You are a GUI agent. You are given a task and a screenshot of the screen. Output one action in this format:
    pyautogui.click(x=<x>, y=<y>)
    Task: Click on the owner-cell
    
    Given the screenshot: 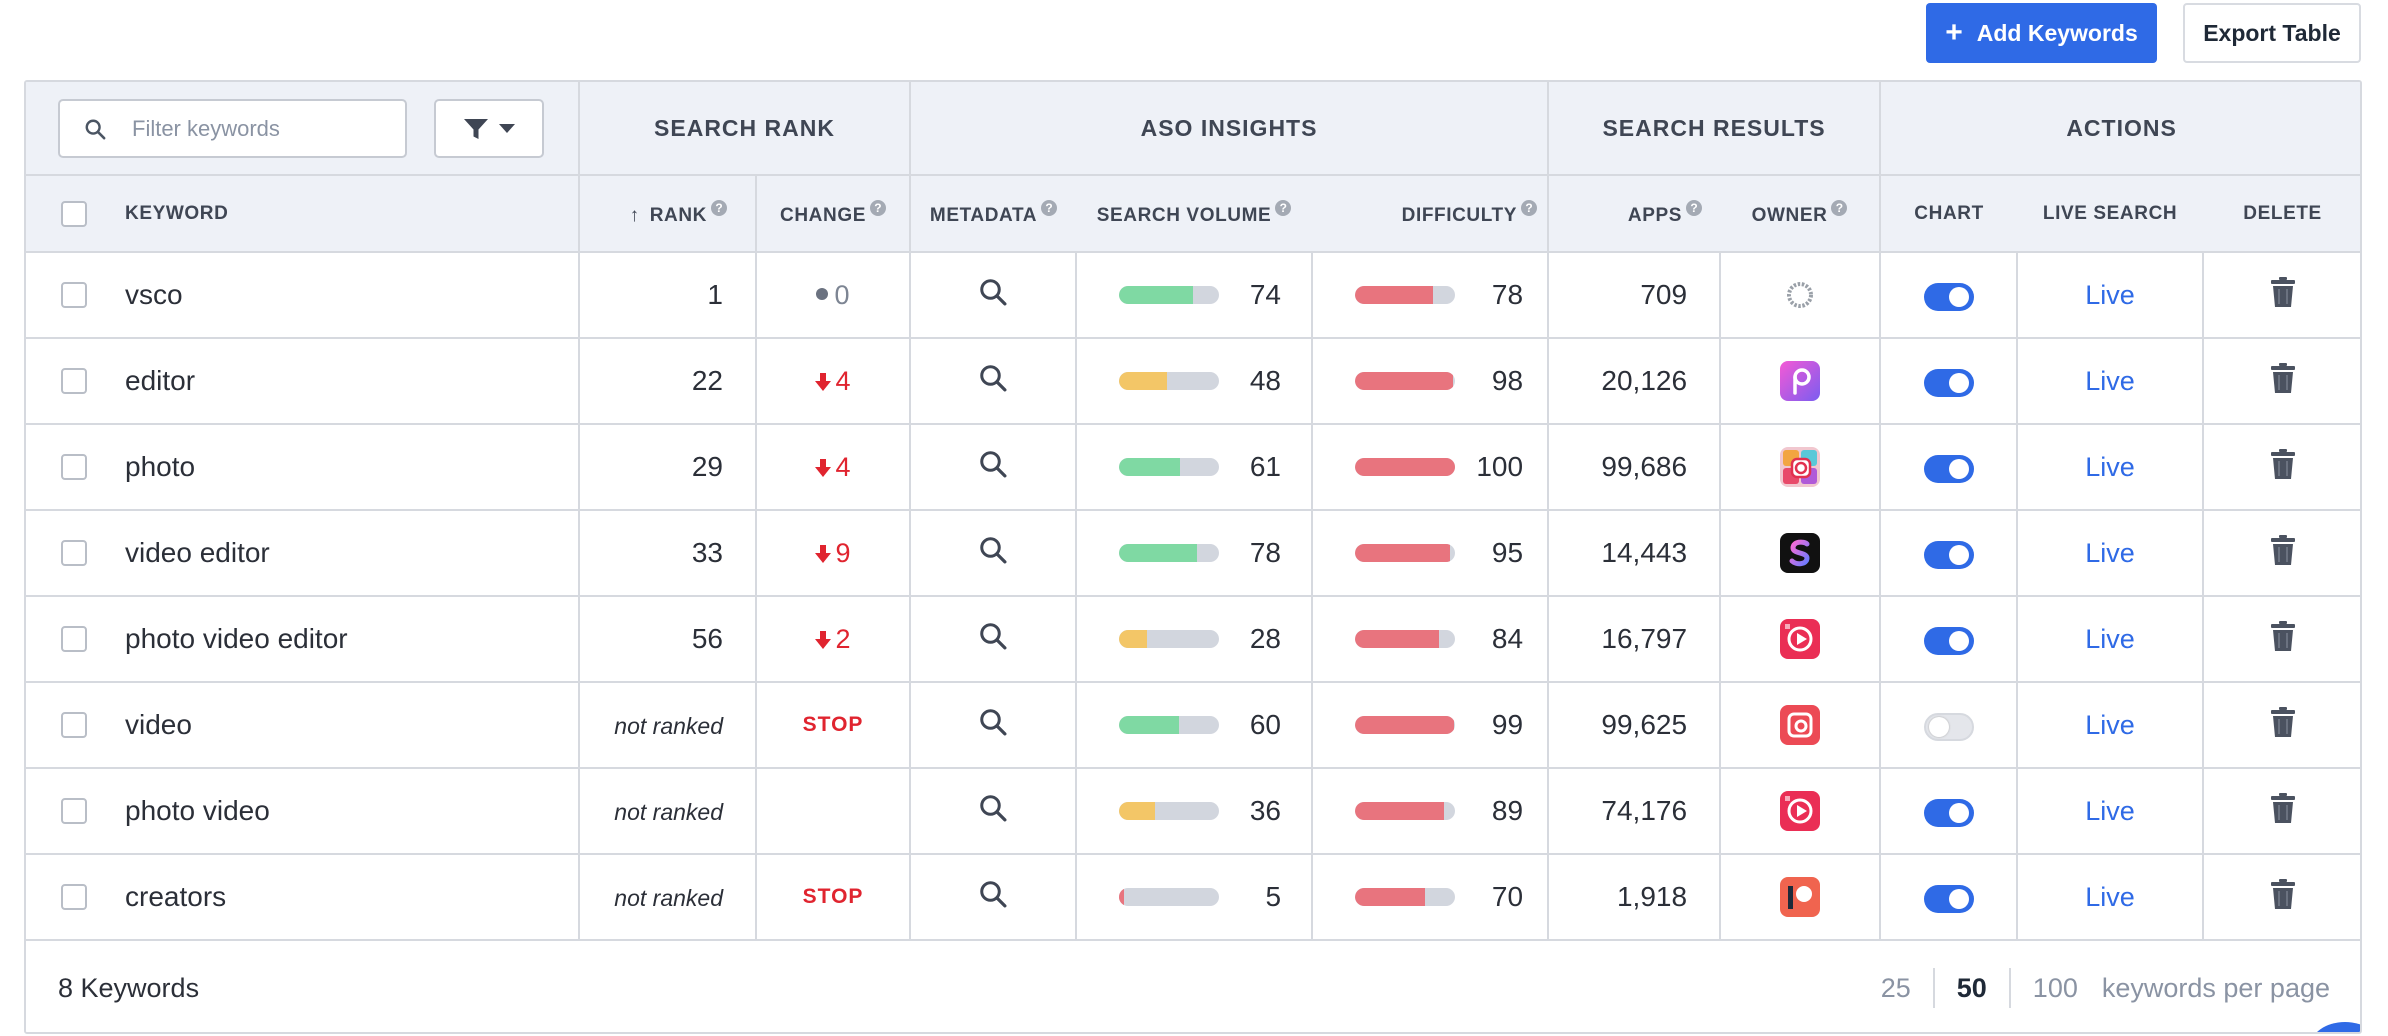 What is the action you would take?
    pyautogui.click(x=1800, y=725)
    